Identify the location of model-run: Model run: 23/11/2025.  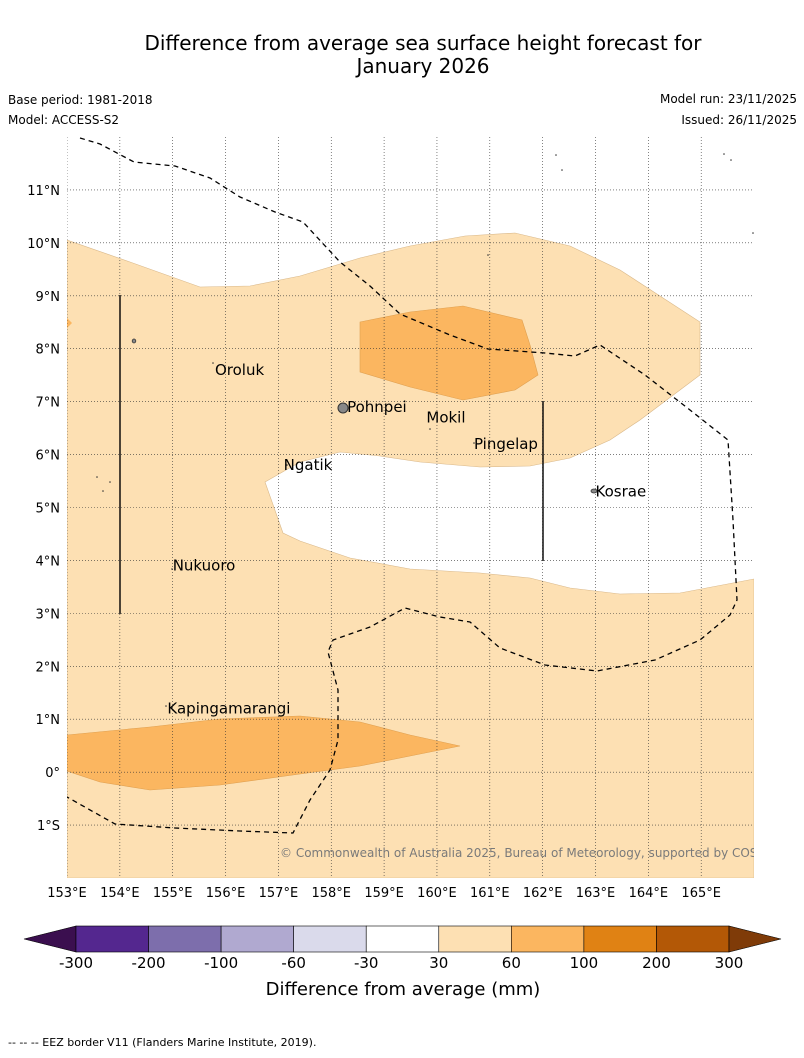
(728, 99).